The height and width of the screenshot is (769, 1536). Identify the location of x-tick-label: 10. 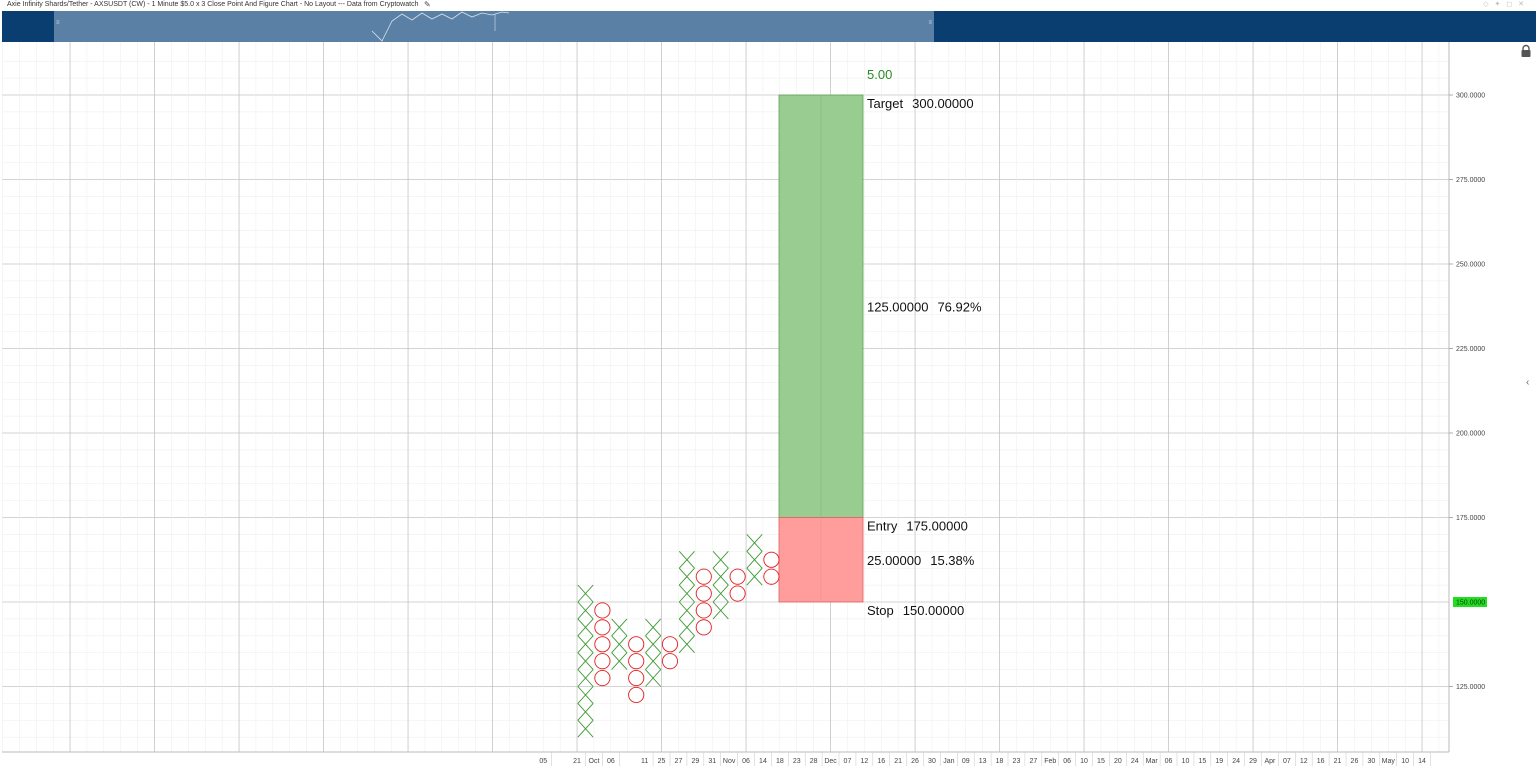
(1084, 761).